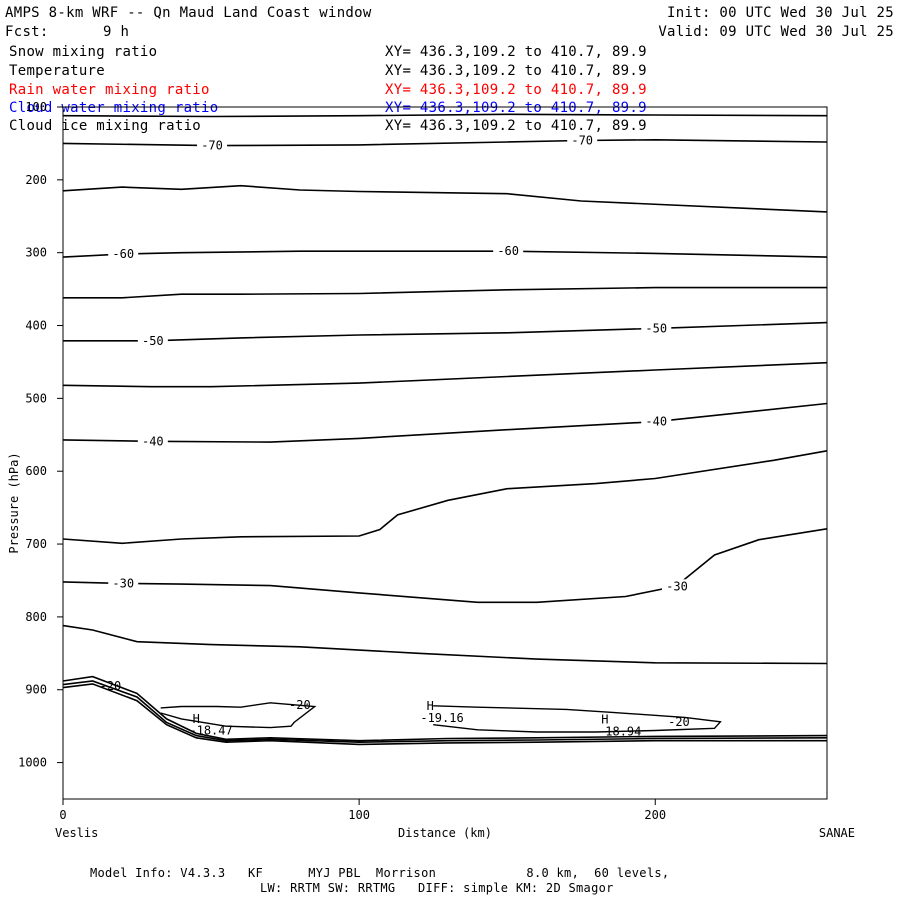 The image size is (900, 900). Describe the element at coordinates (780, 13) in the screenshot. I see `init-time: Init: 00 UTC Wed 30 Jul 25` at that location.